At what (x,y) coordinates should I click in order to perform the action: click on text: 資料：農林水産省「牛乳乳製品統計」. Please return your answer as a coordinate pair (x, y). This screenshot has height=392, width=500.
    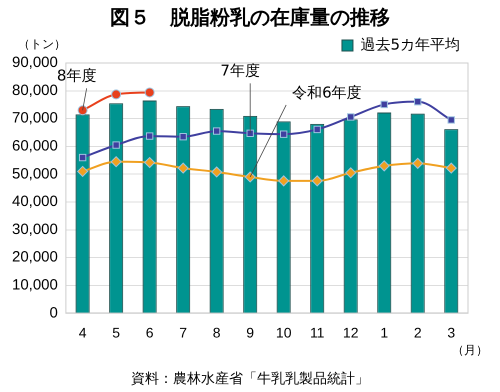
    Looking at the image, I should click on (250, 379).